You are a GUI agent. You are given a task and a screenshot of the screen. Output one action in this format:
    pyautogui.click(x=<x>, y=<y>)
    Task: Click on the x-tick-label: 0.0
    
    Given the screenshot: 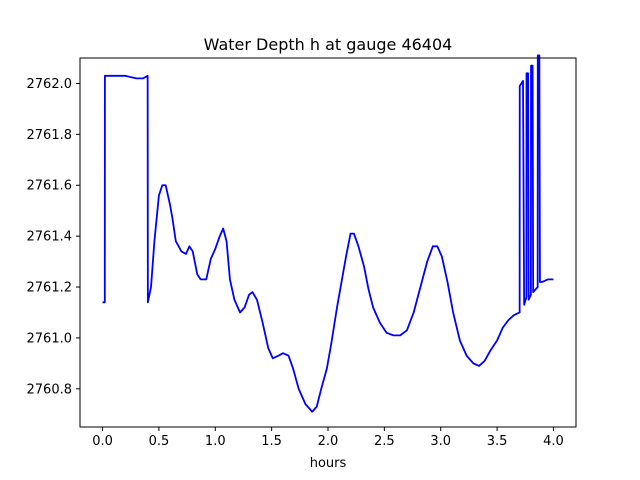 What is the action you would take?
    pyautogui.click(x=102, y=441)
    